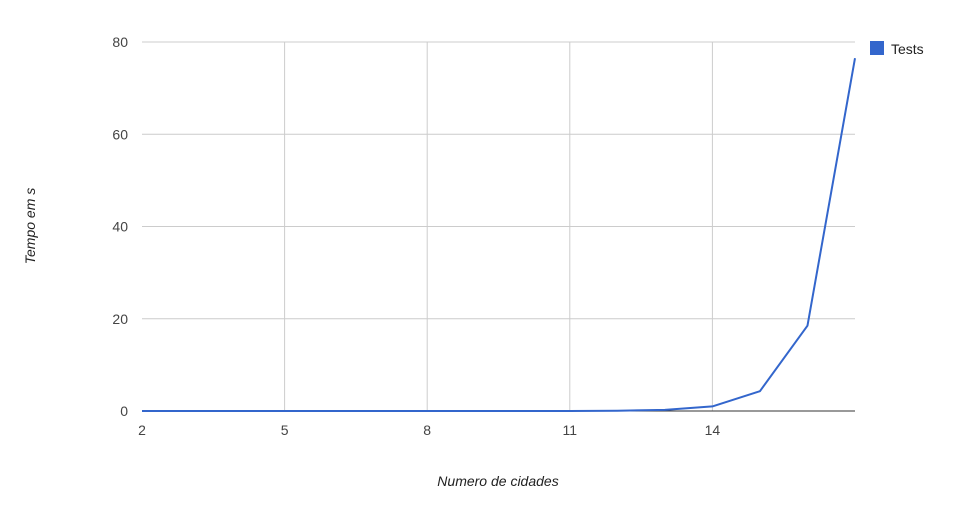  Describe the element at coordinates (877, 48) in the screenshot. I see `legend-swatch-tests` at that location.